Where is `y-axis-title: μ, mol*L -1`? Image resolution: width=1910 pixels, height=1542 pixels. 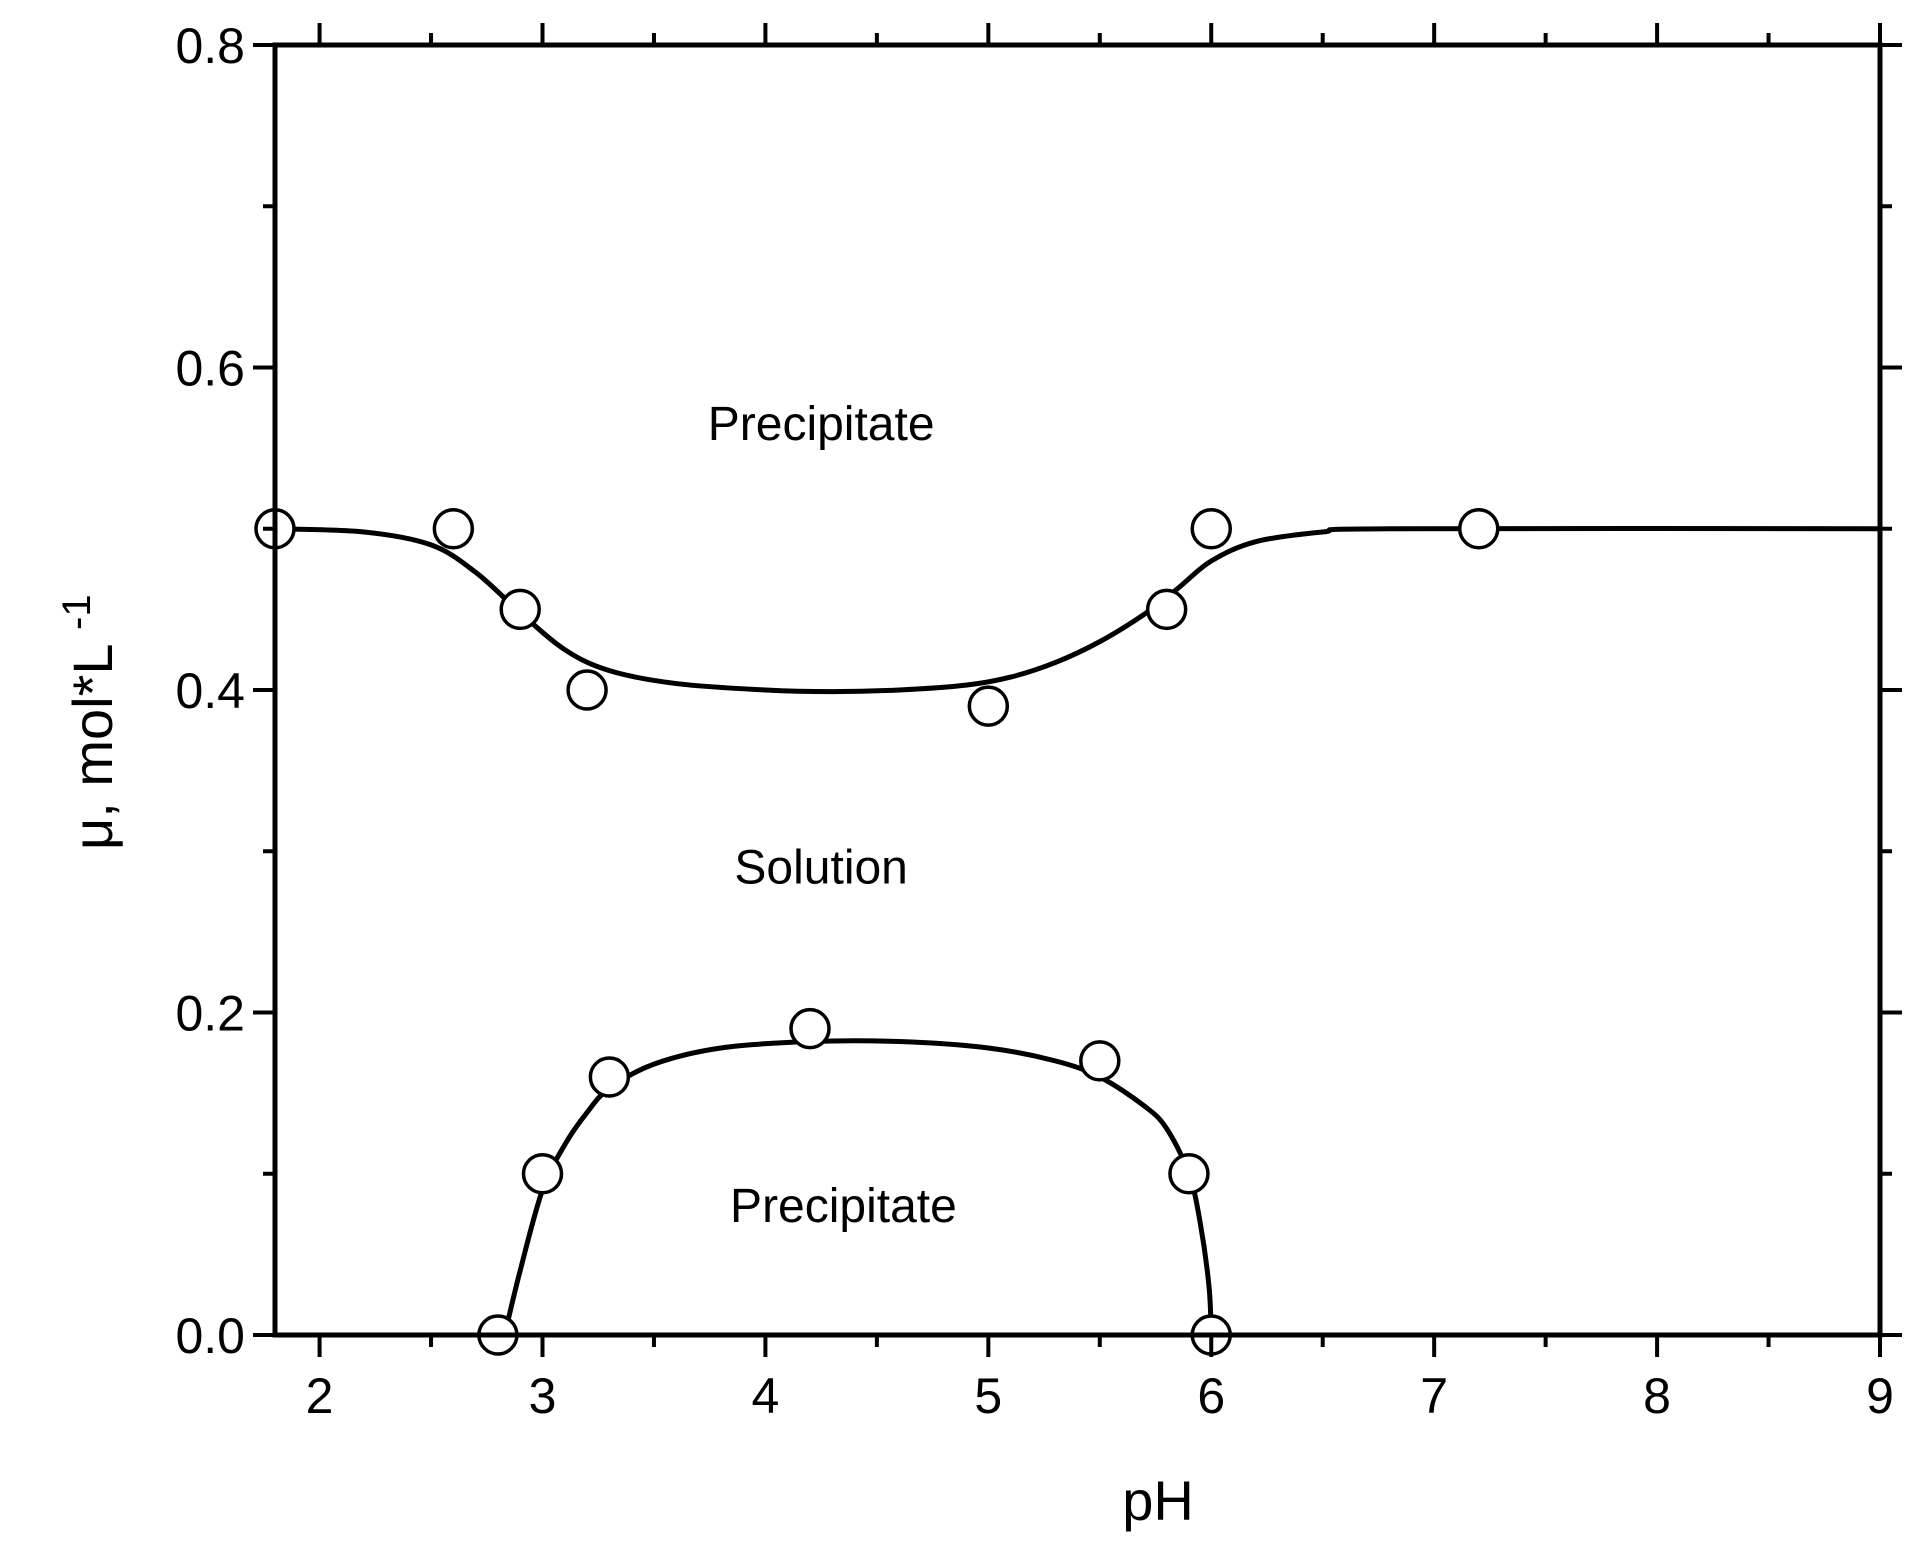 y-axis-title: μ, mol*L -1 is located at coordinates (89, 722).